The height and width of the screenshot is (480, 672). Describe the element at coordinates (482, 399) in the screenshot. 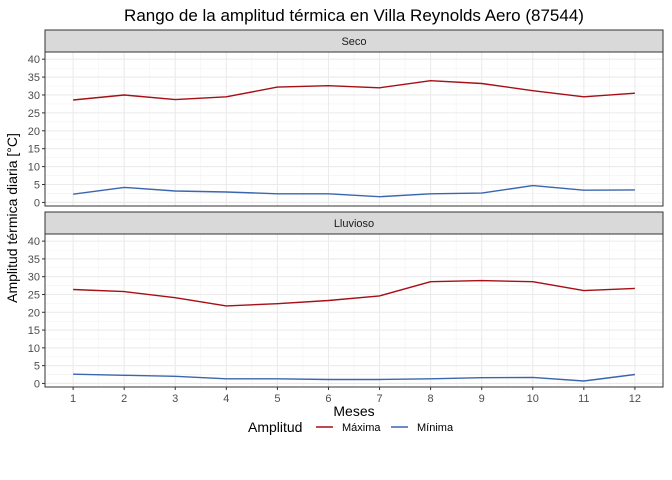

I see `x-tick-label: 9` at that location.